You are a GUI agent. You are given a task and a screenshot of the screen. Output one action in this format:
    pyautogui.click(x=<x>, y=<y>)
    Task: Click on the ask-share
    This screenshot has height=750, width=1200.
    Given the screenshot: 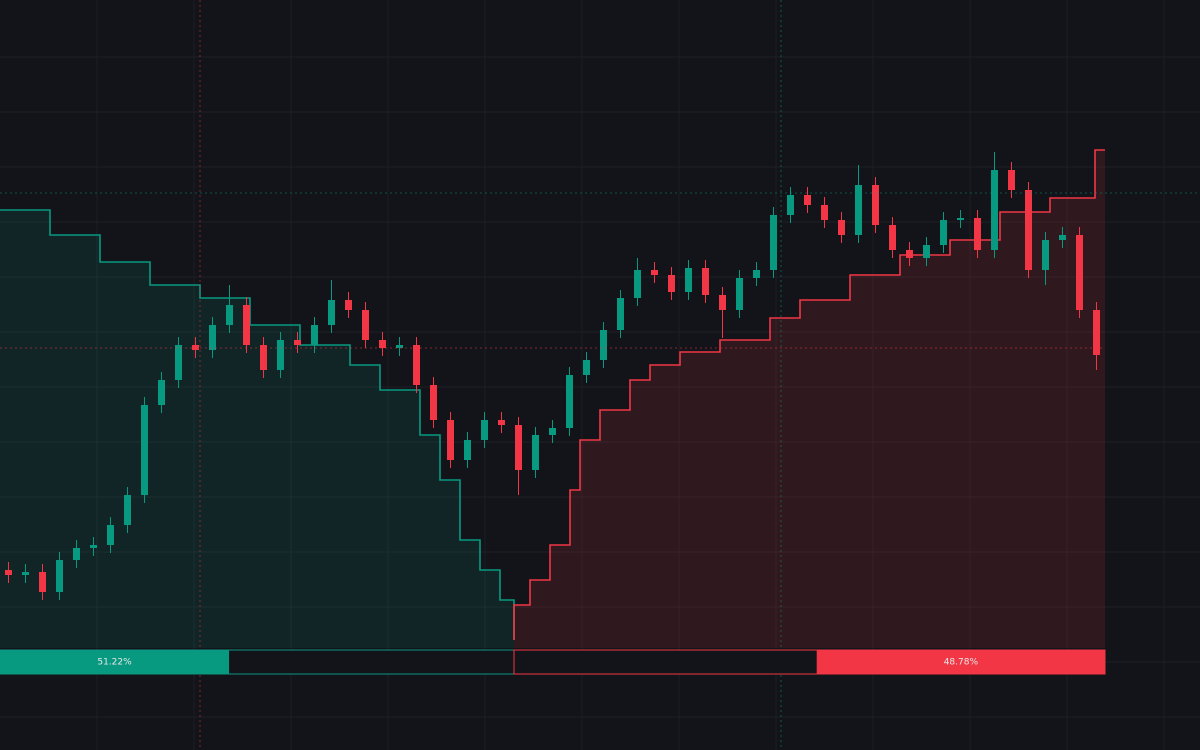 What is the action you would take?
    pyautogui.click(x=960, y=662)
    